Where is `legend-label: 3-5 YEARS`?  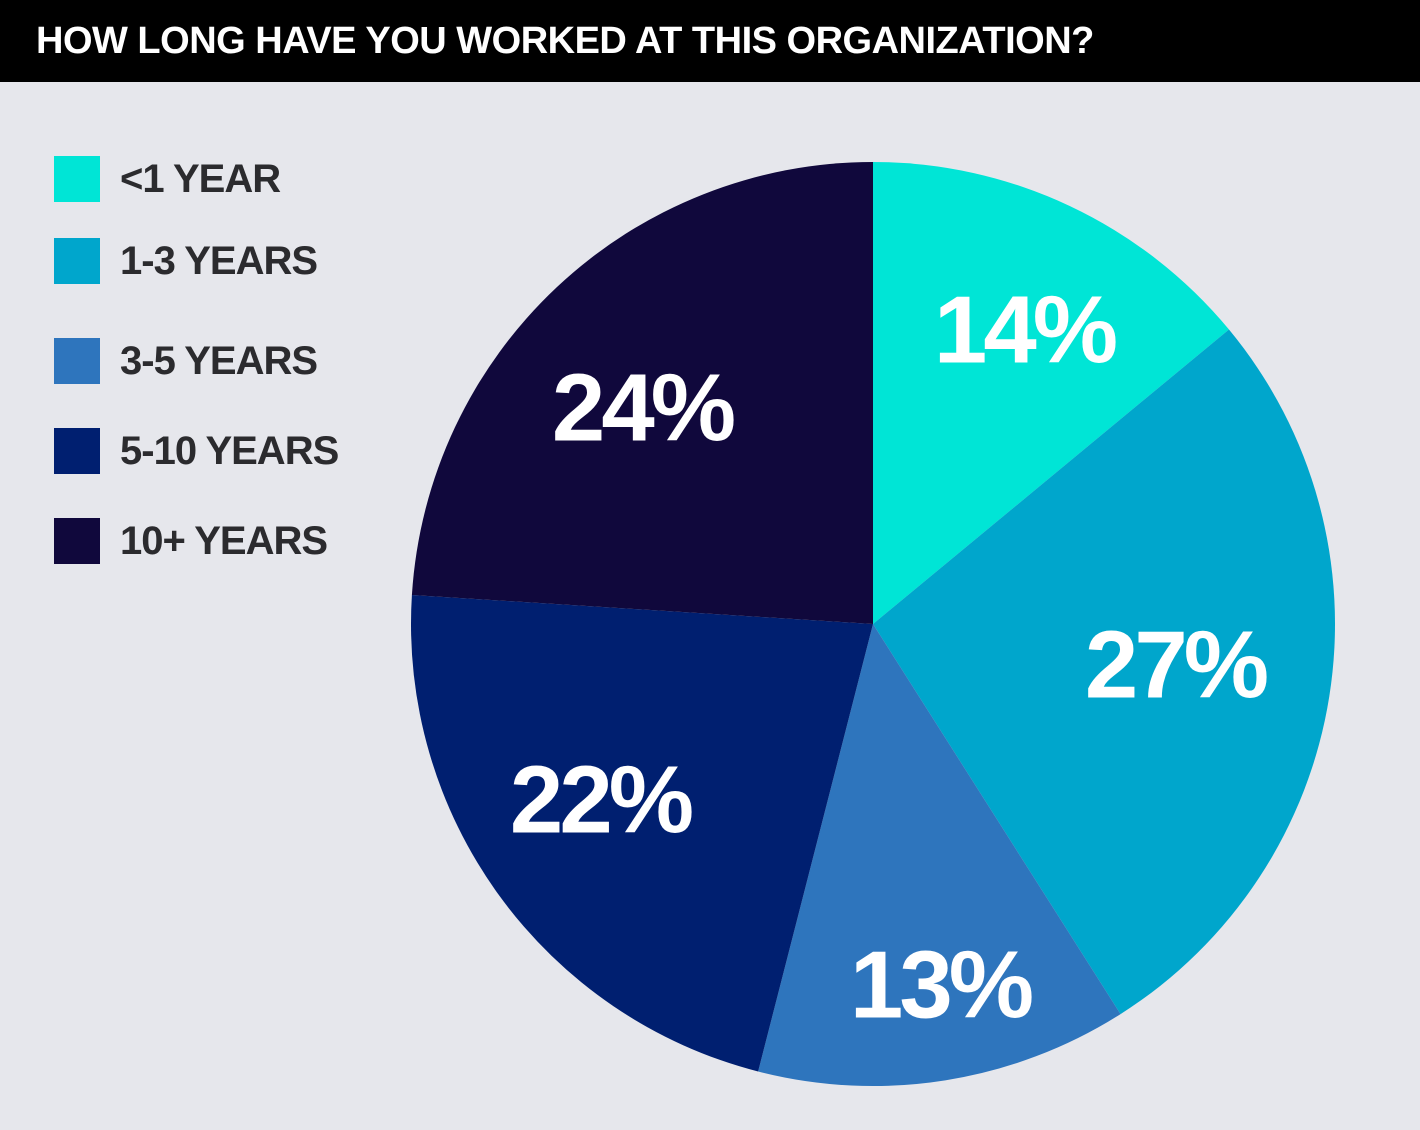 legend-label: 3-5 YEARS is located at coordinates (219, 360).